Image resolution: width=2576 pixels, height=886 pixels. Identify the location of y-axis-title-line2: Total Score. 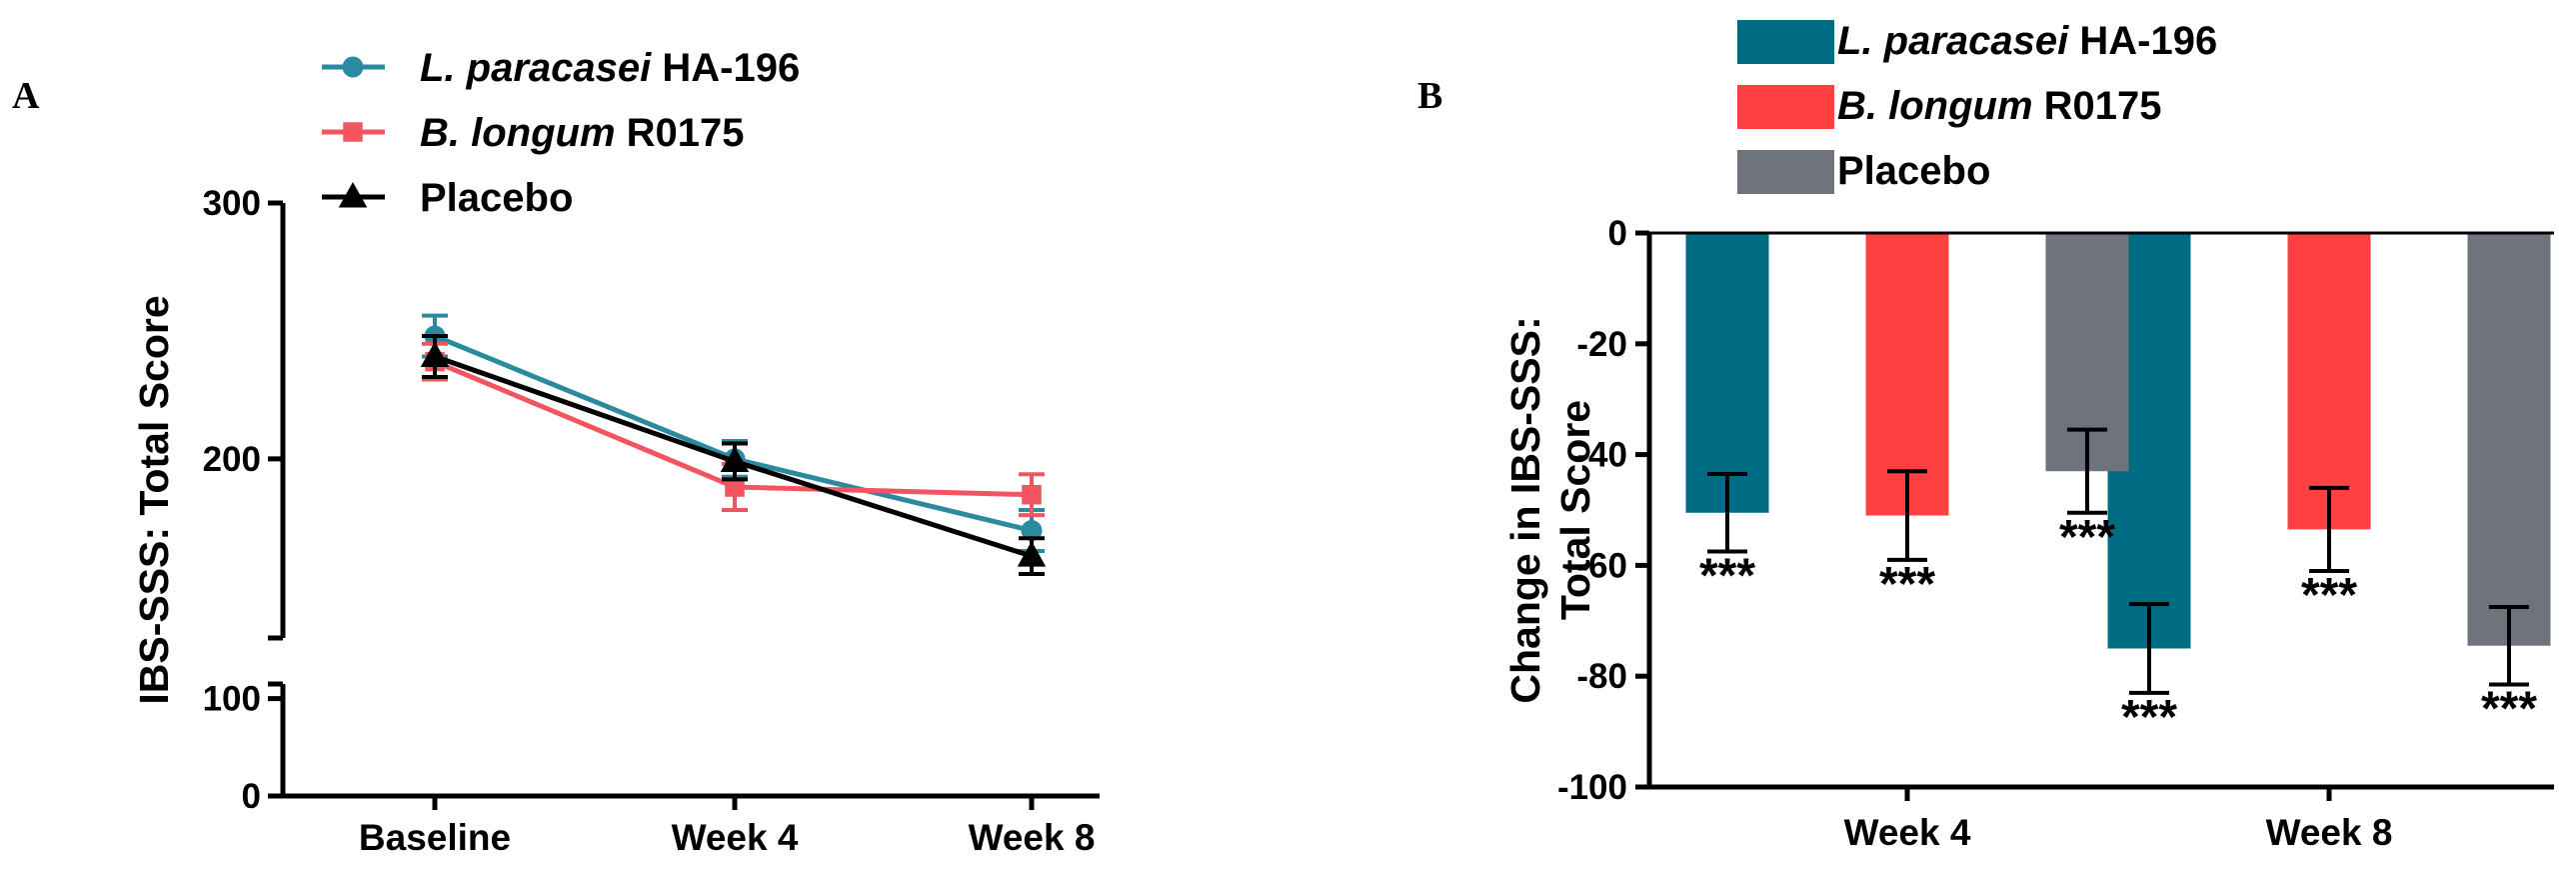
(1575, 510).